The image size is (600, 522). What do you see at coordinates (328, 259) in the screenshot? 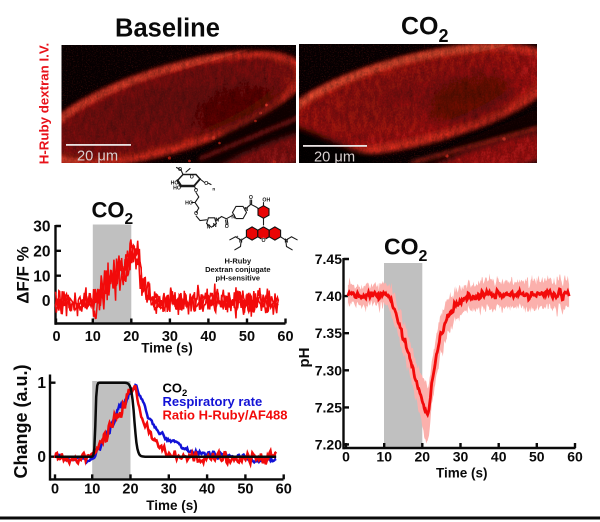
I see `svg-text: 7.45` at bounding box center [328, 259].